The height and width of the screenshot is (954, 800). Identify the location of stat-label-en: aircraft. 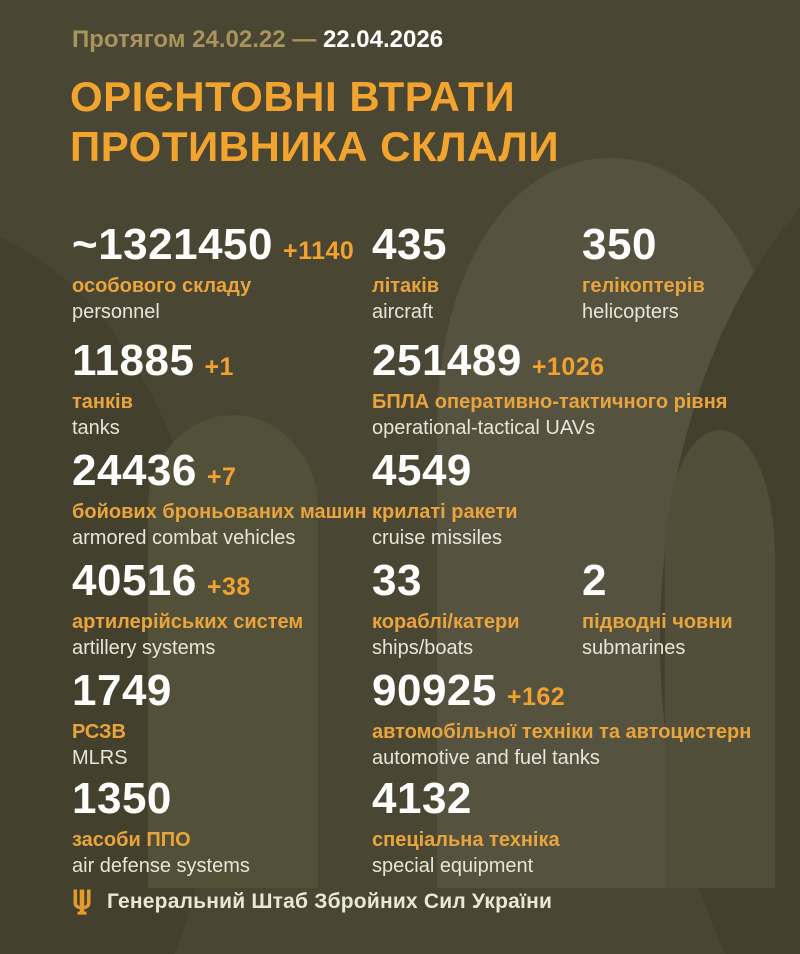
(403, 312).